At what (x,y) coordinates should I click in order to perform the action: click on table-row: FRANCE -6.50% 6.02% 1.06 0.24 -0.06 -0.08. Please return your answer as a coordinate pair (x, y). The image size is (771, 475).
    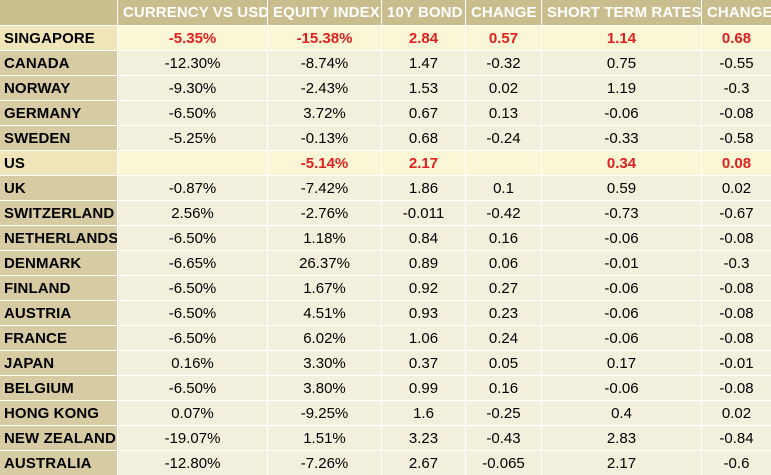
    Looking at the image, I should click on (385, 338).